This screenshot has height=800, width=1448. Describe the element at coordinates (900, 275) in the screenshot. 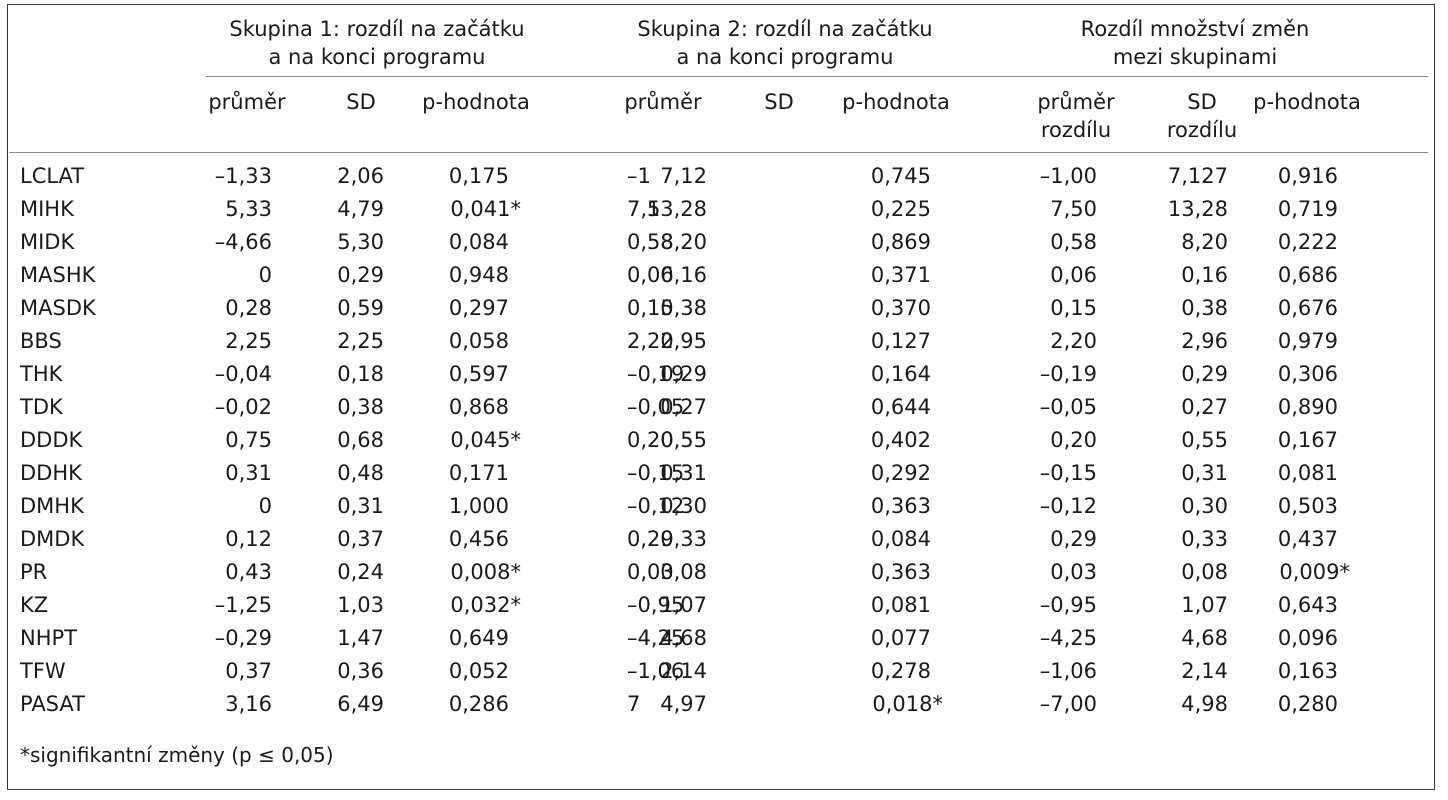

I see `table-cell: 0,371` at that location.